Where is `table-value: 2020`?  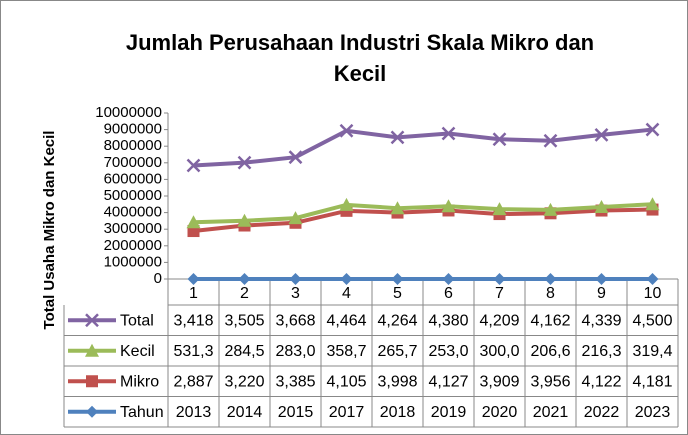
table-value: 2020 is located at coordinates (500, 412).